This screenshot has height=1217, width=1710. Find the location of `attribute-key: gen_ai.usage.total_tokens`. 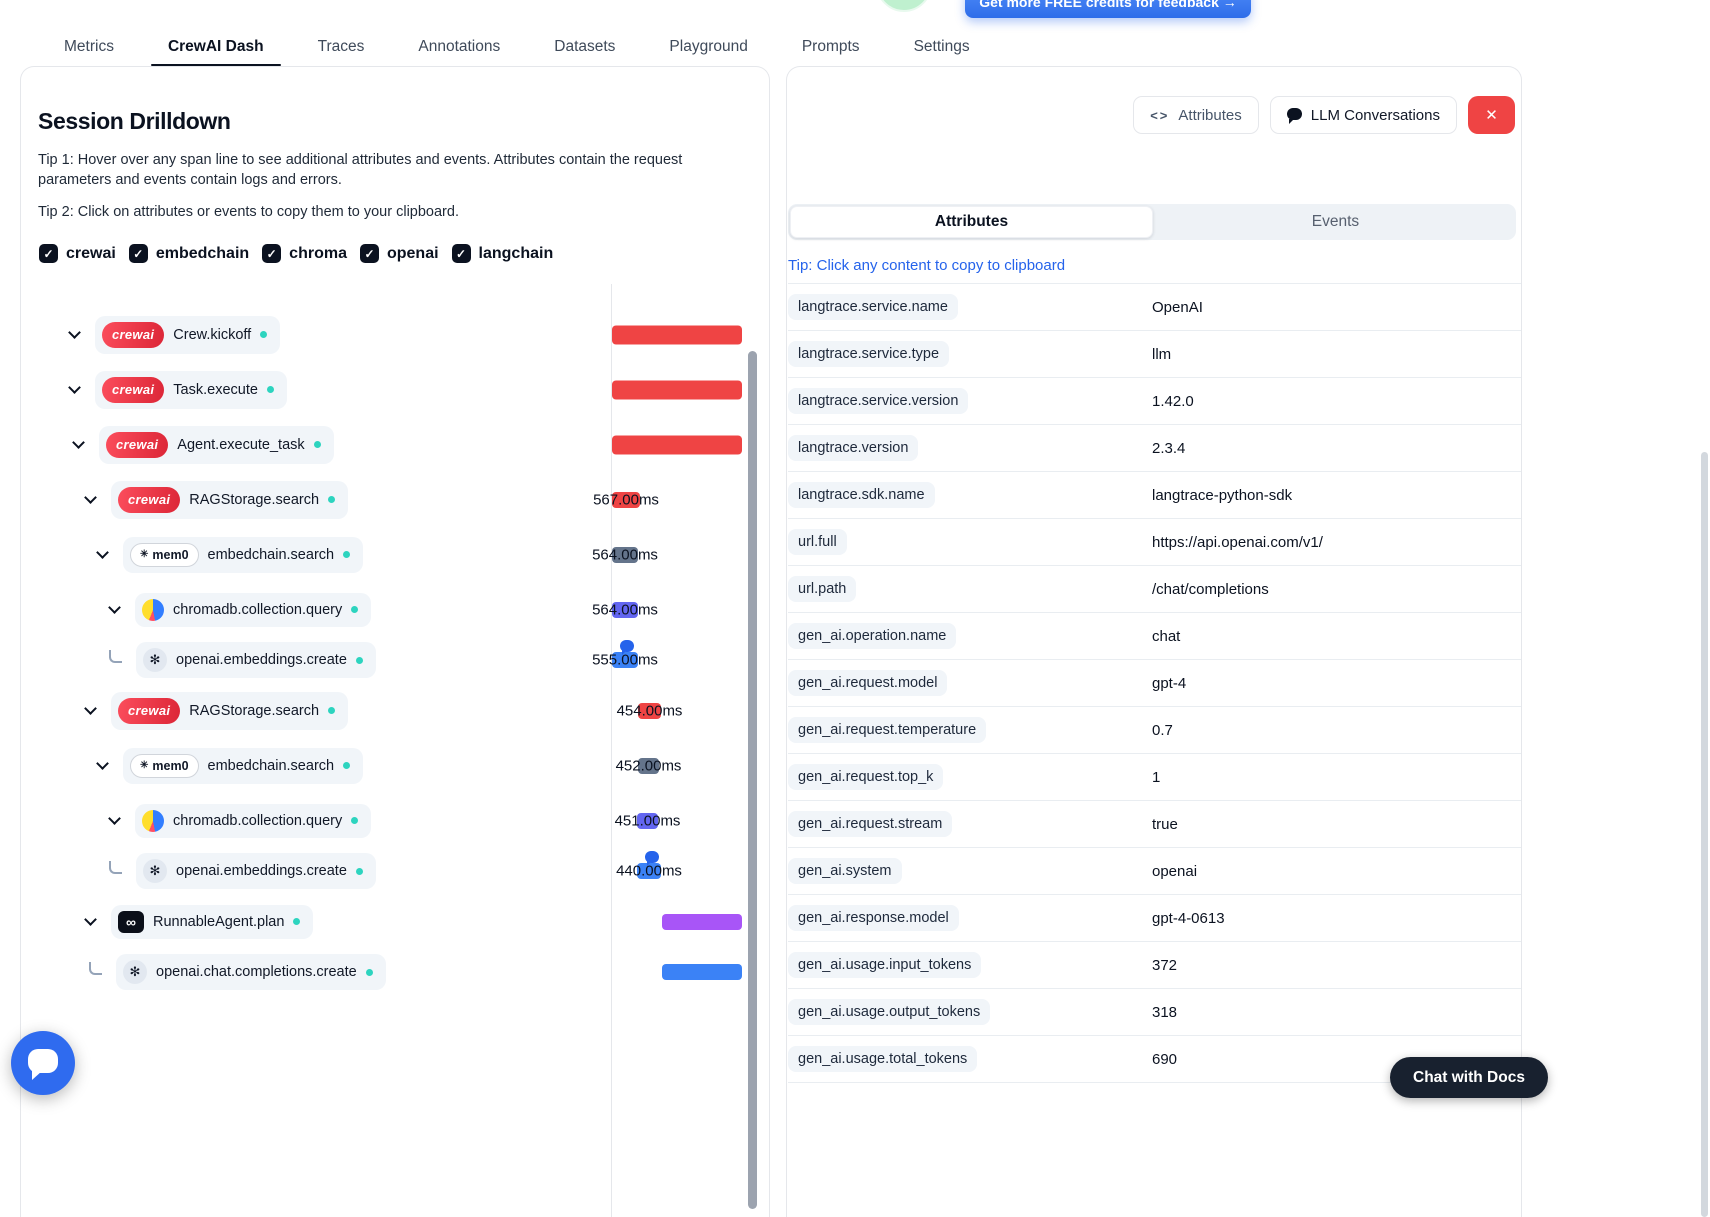

attribute-key: gen_ai.usage.total_tokens is located at coordinates (883, 1059).